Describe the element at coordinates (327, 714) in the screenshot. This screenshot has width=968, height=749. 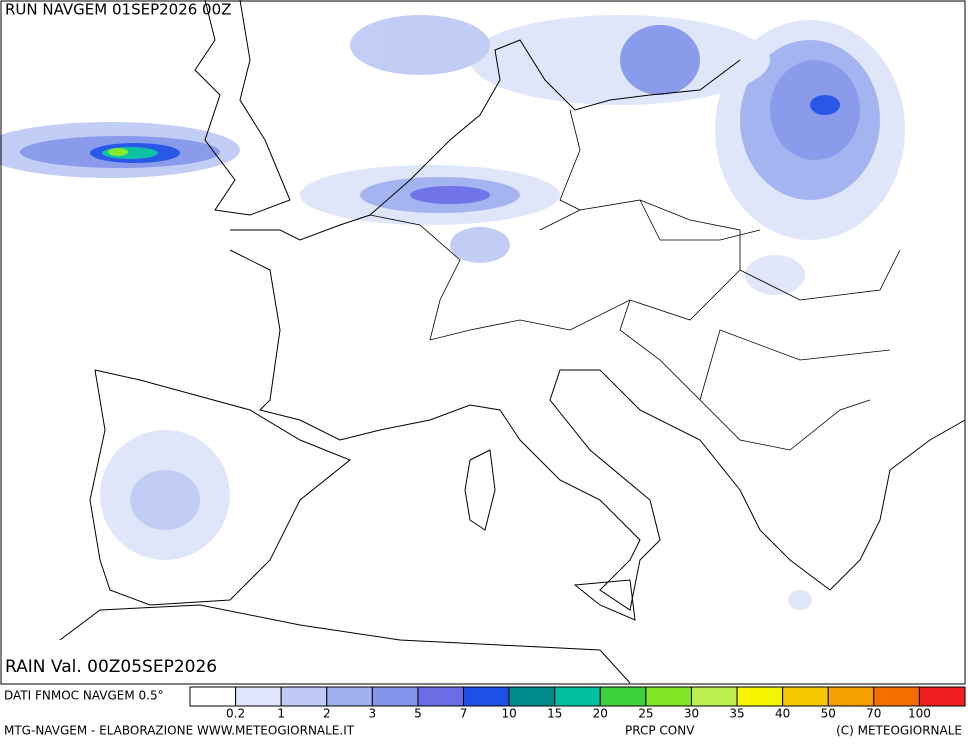
I see `colorbar-label: 2` at that location.